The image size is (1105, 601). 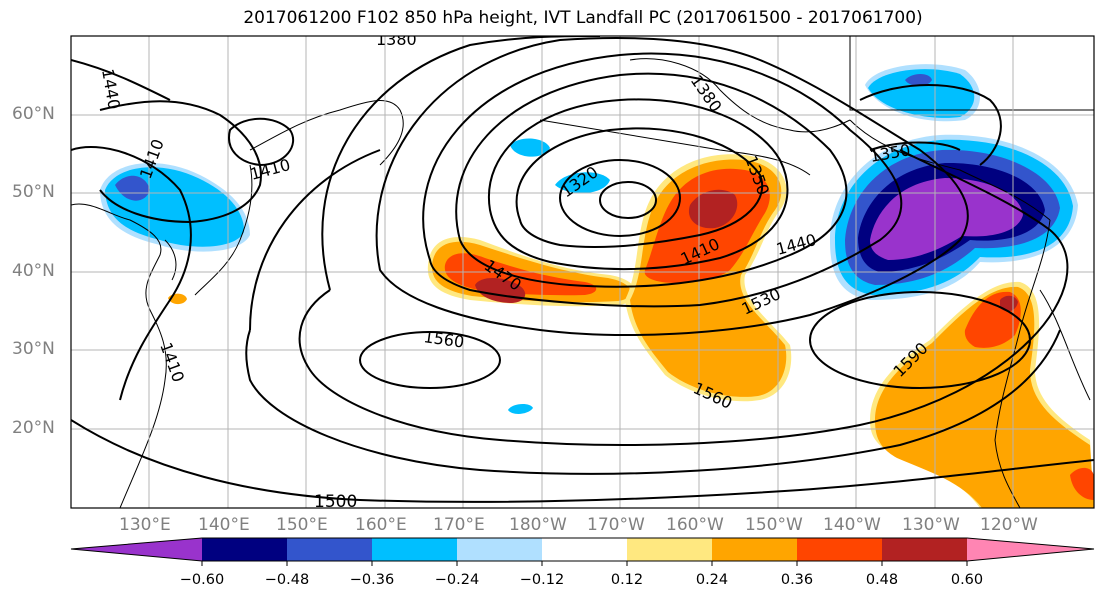 I want to click on contour-low-center, so click(x=628, y=200).